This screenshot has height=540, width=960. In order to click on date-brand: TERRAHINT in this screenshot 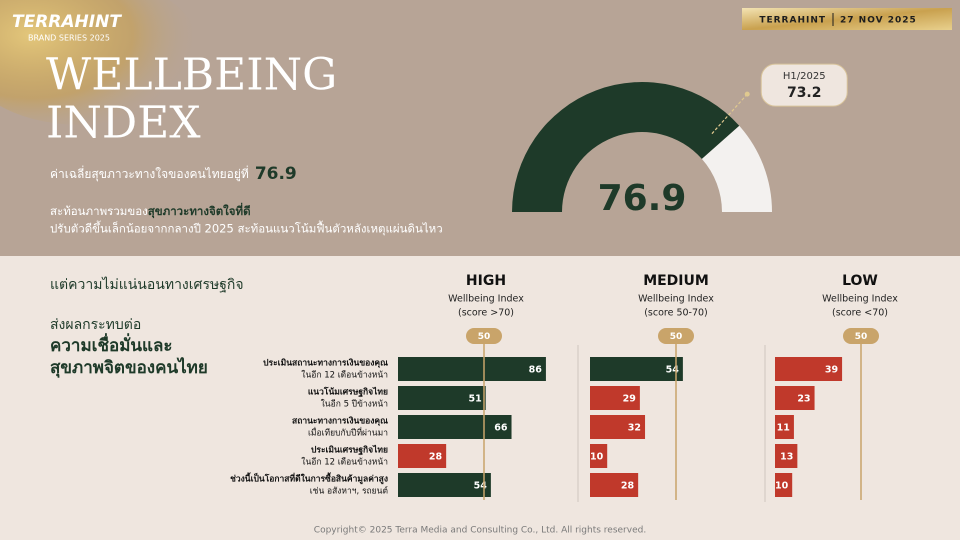, I will do `click(792, 21)`.